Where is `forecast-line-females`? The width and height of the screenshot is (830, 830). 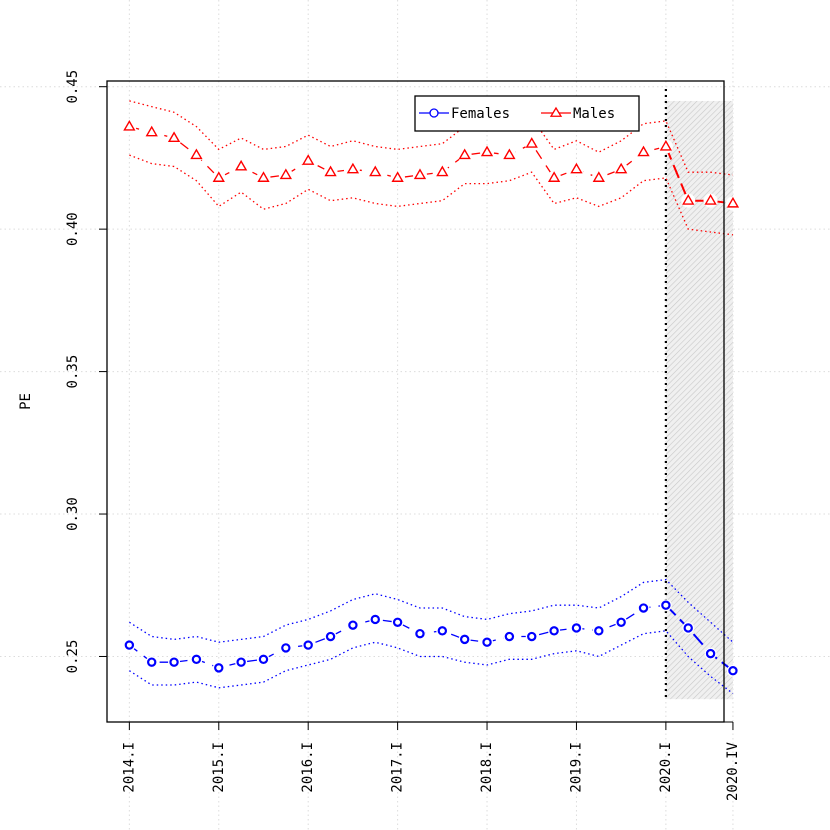 forecast-line-females is located at coordinates (699, 638).